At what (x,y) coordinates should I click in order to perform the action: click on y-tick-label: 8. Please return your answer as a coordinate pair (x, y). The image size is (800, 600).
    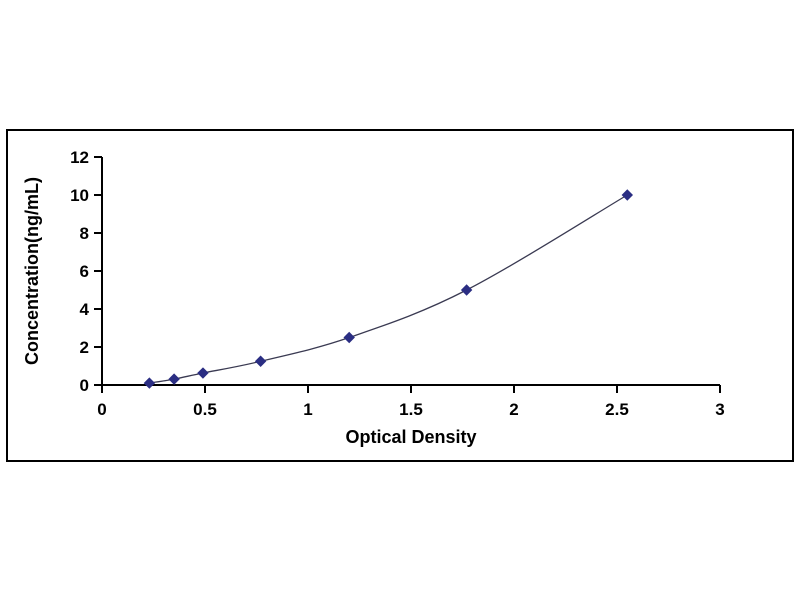
    Looking at the image, I should click on (84, 233).